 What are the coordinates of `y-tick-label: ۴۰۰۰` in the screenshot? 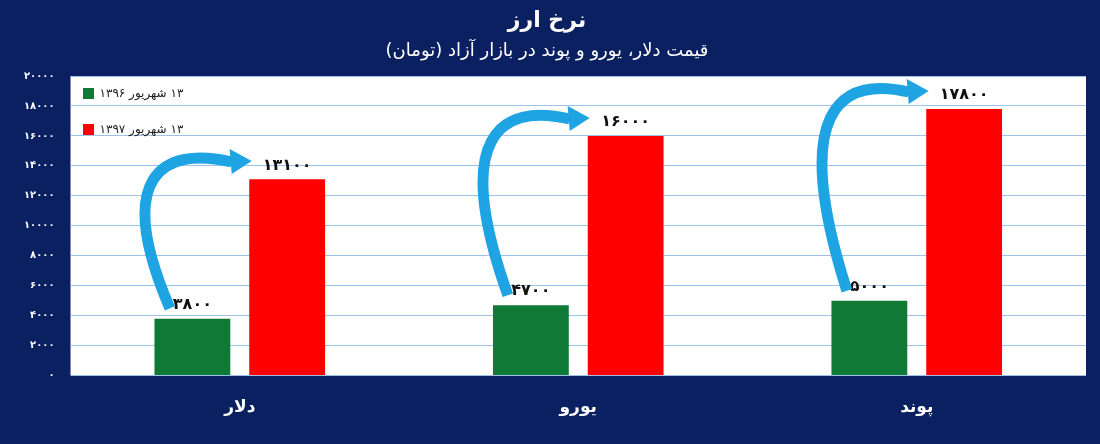 It's located at (42, 315).